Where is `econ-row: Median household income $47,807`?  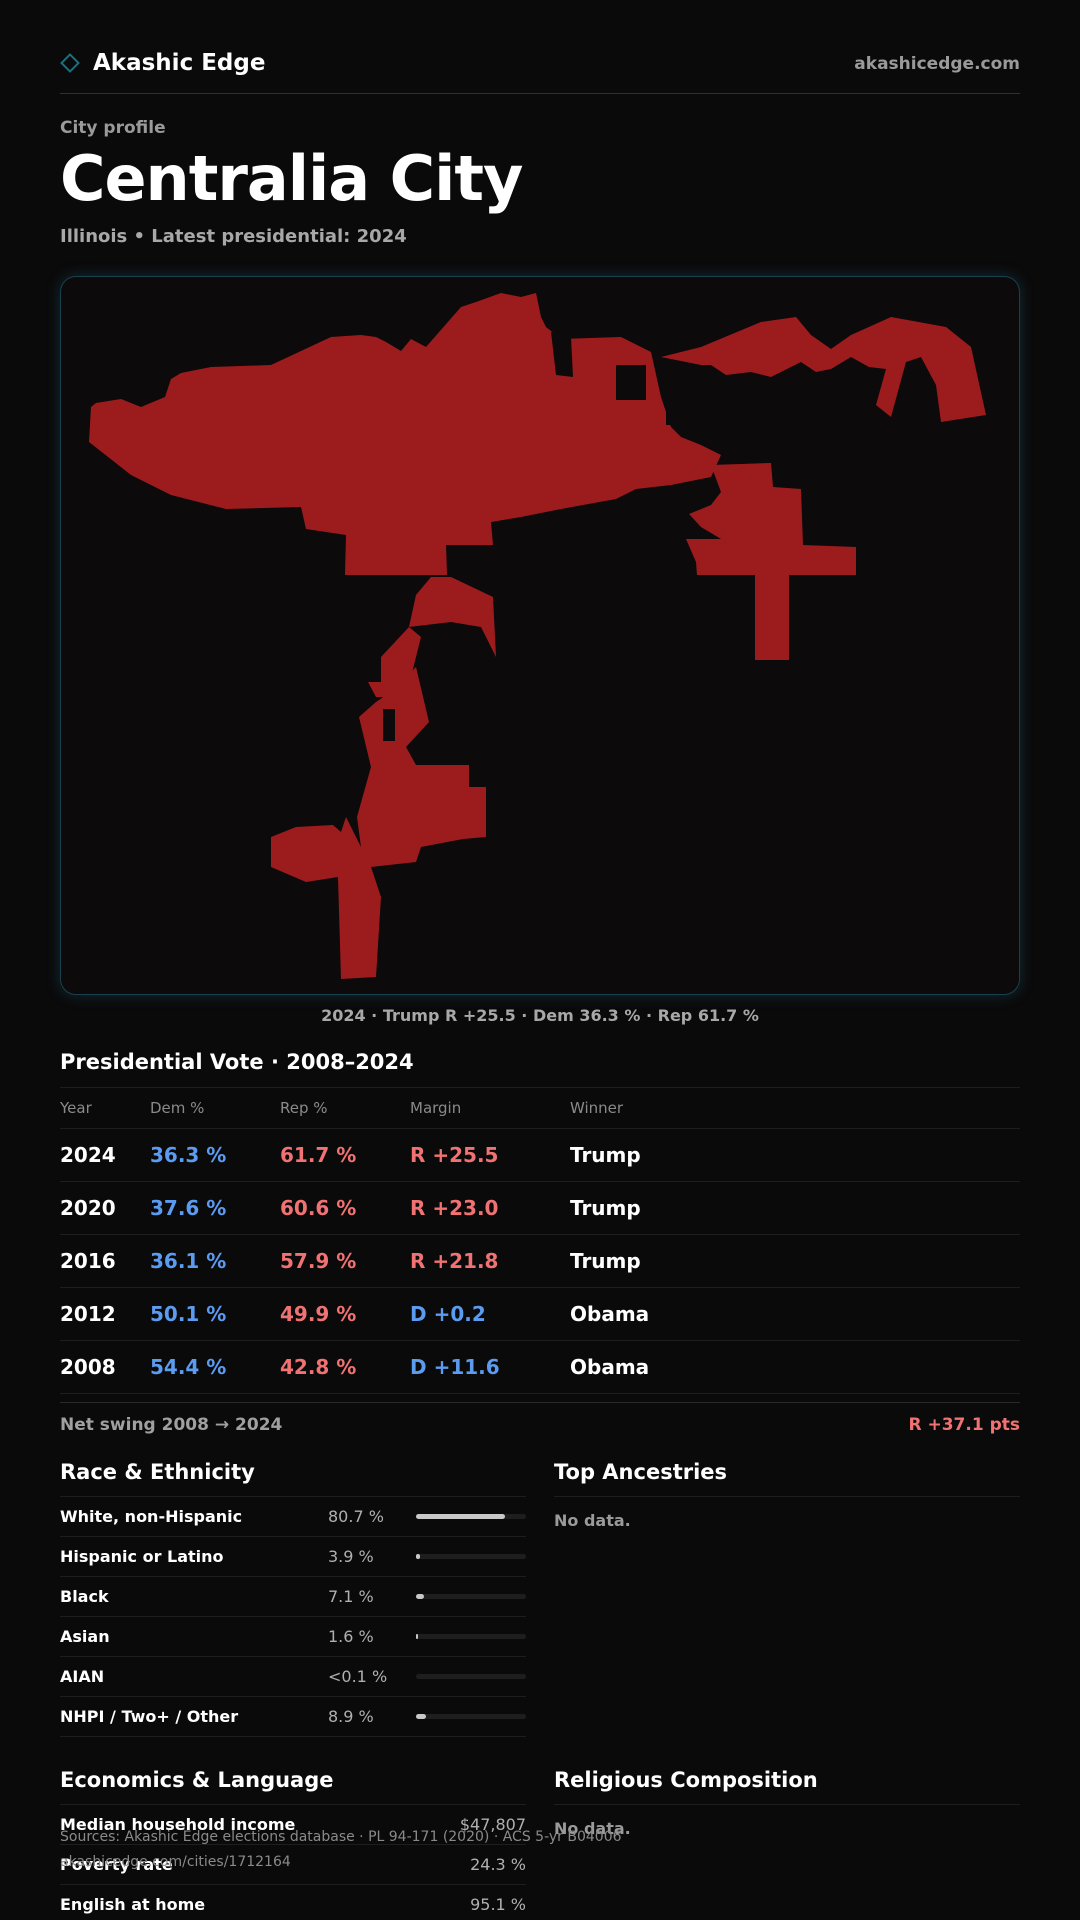
econ-row: Median household income $47,807 is located at coordinates (293, 1825).